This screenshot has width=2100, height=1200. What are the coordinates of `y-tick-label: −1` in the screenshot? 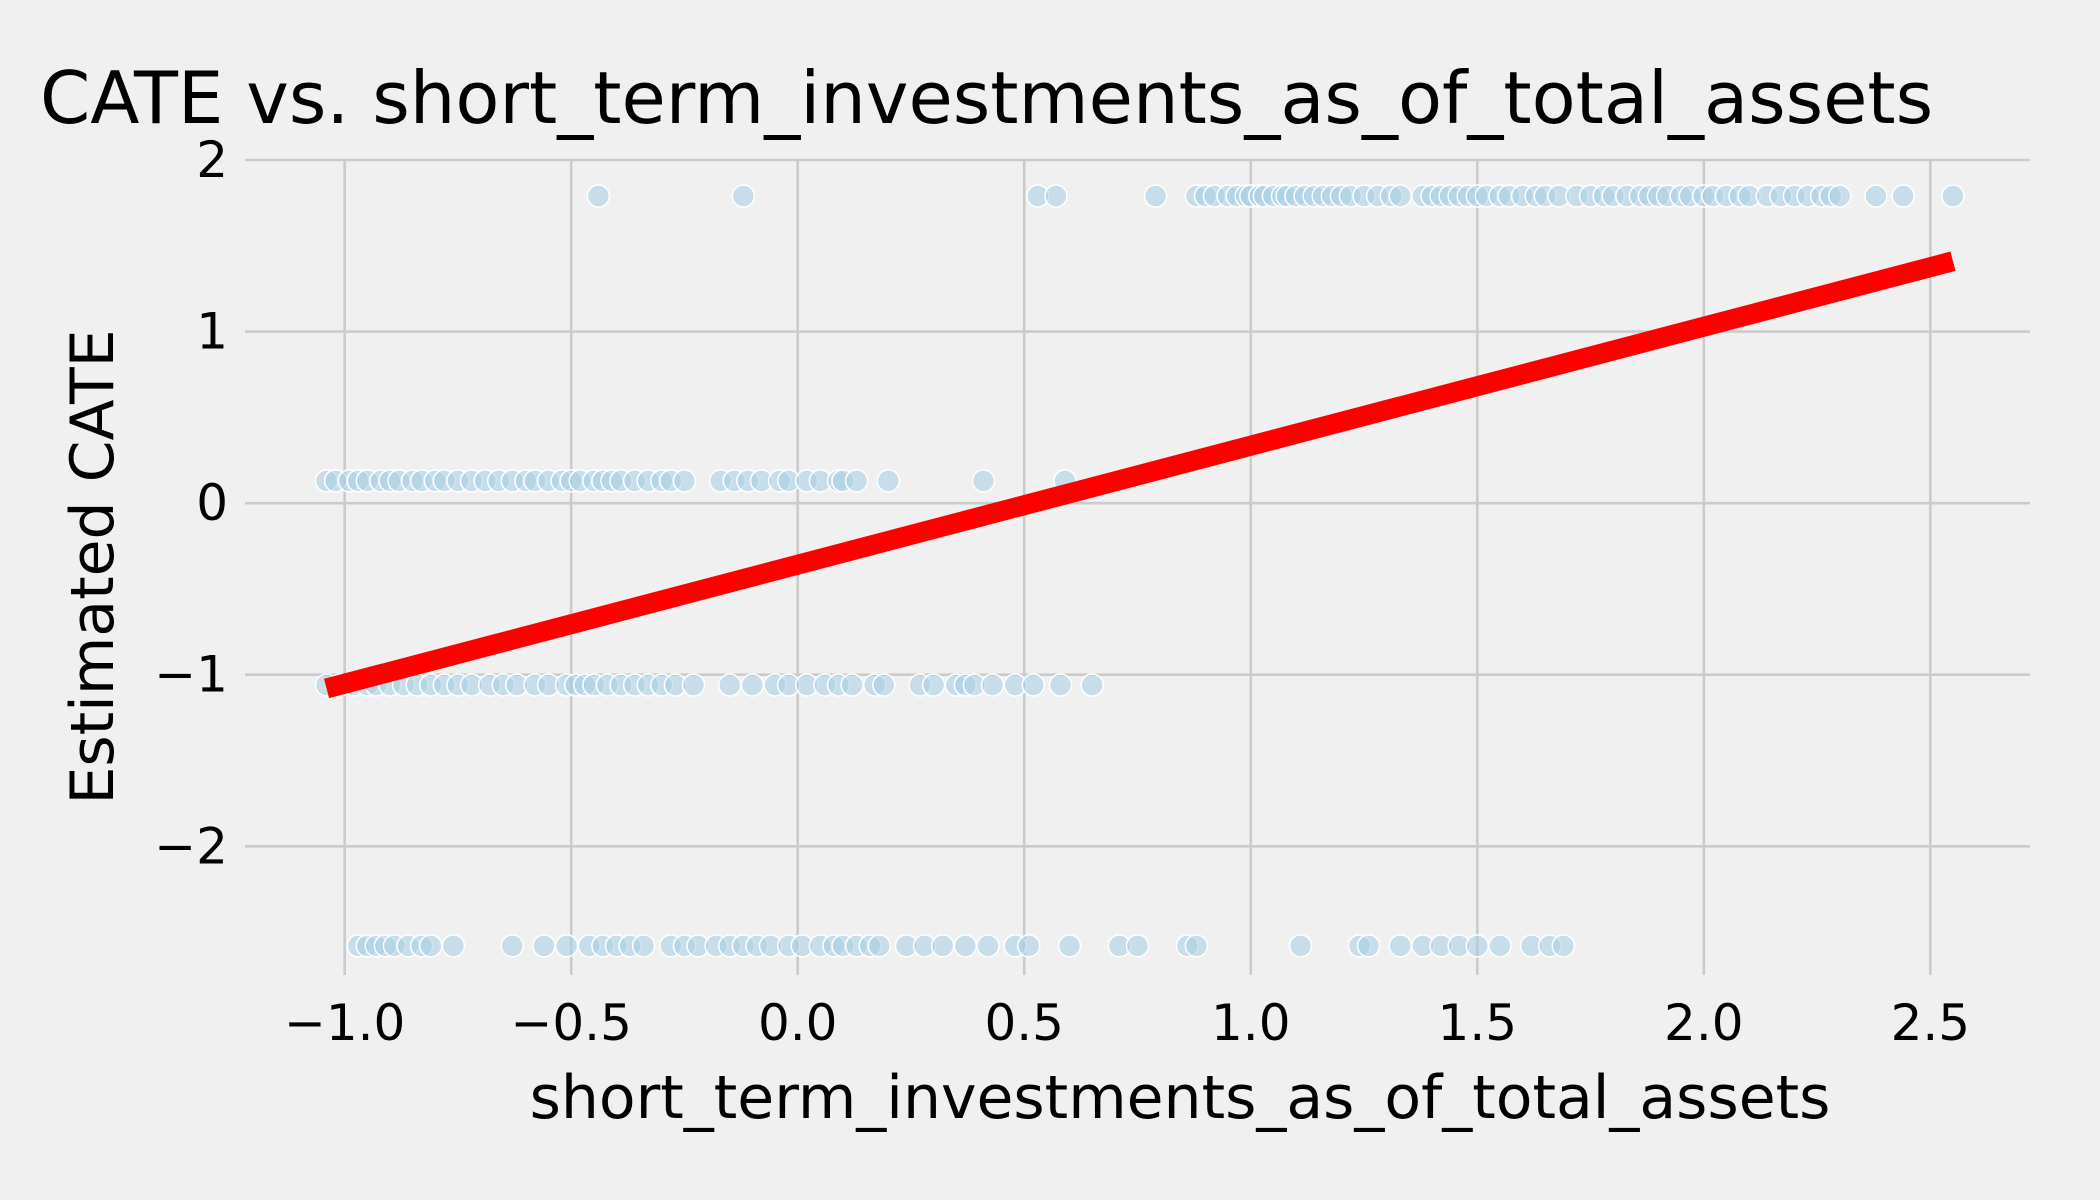 It's located at (191, 675).